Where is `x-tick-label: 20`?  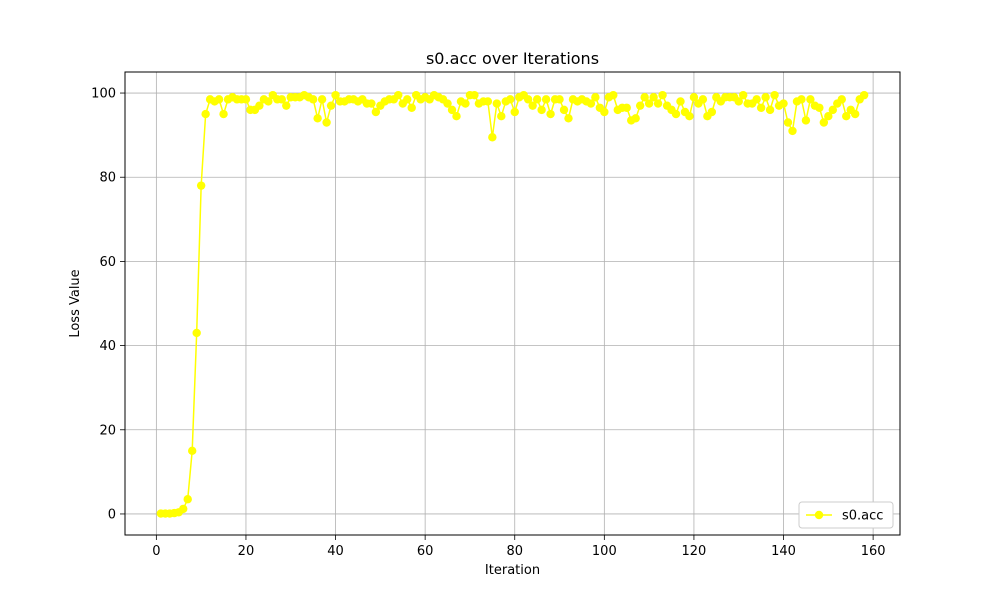
x-tick-label: 20 is located at coordinates (246, 551).